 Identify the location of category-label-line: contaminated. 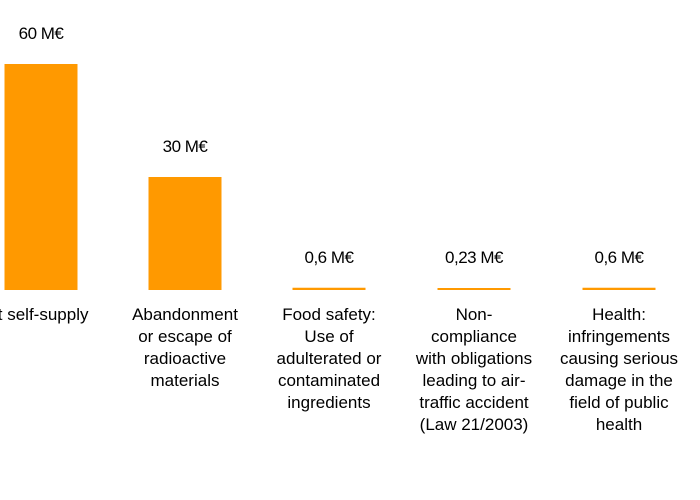
(329, 380).